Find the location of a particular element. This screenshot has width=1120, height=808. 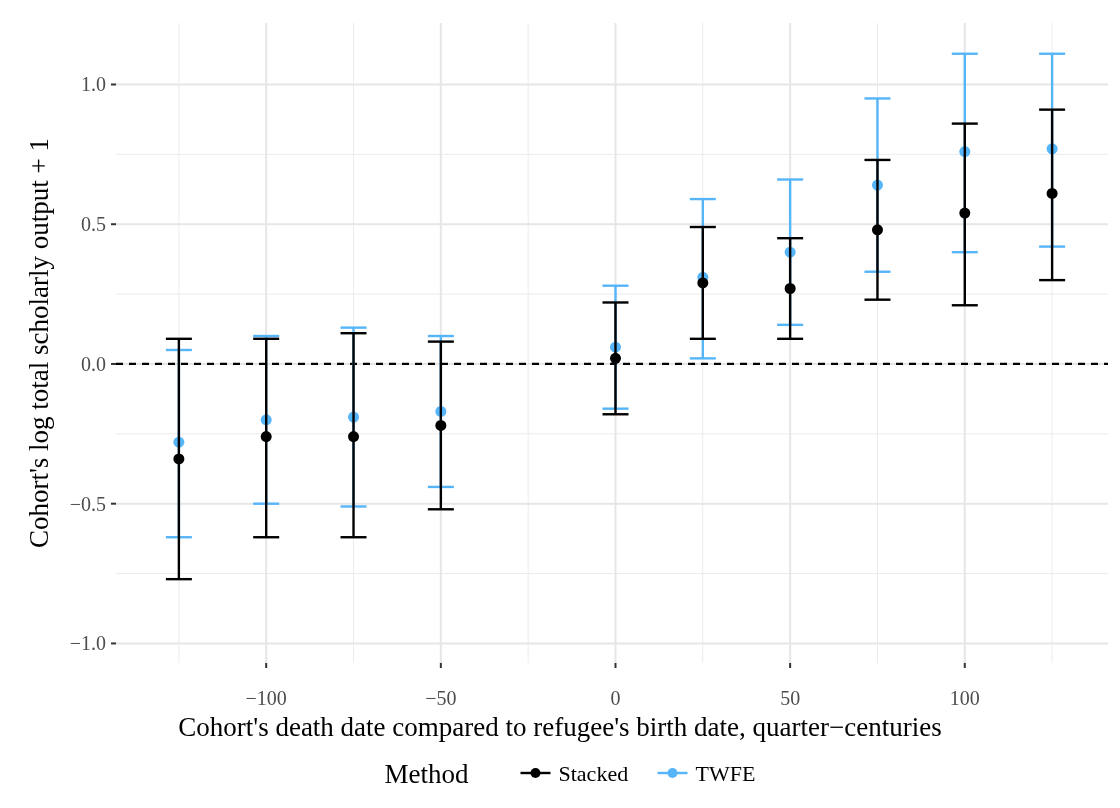

legend-title: Method is located at coordinates (426, 774).